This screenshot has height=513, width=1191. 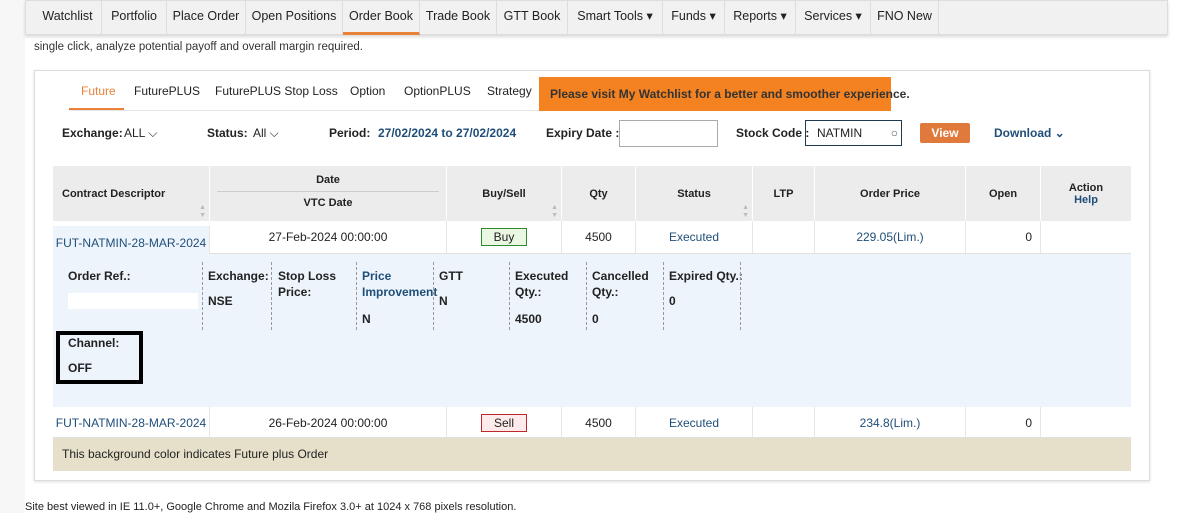 What do you see at coordinates (98, 91) in the screenshot?
I see `tab-future: Future` at bounding box center [98, 91].